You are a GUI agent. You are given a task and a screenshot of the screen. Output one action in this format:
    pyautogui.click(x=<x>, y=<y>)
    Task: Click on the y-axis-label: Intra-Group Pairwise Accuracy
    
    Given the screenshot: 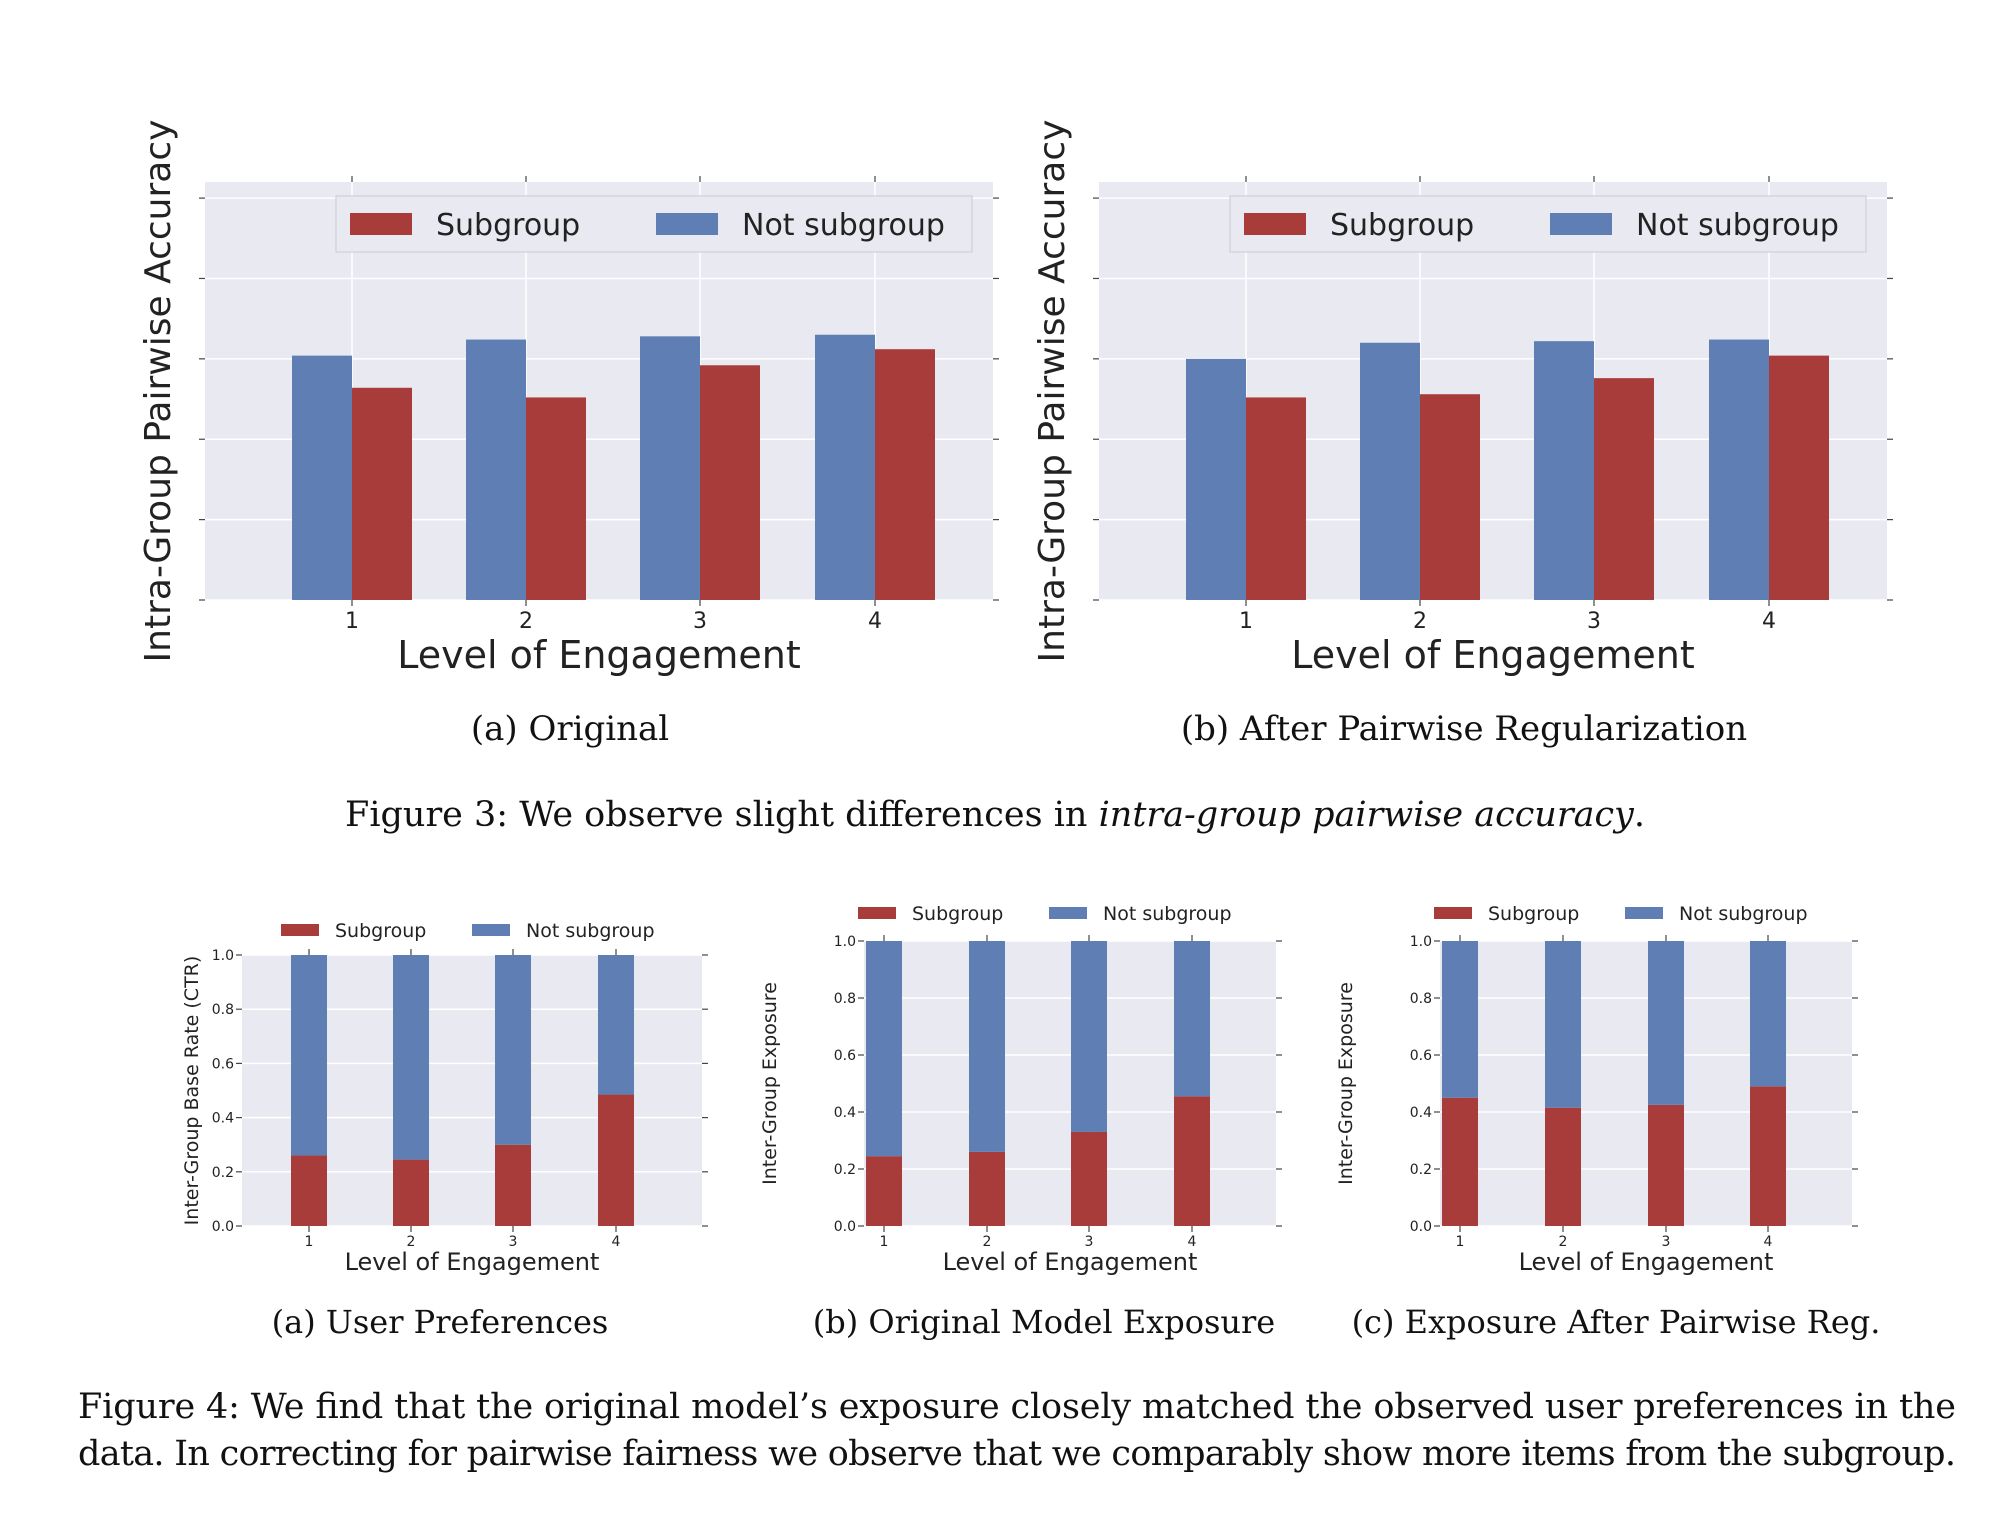 What is the action you would take?
    pyautogui.click(x=158, y=391)
    